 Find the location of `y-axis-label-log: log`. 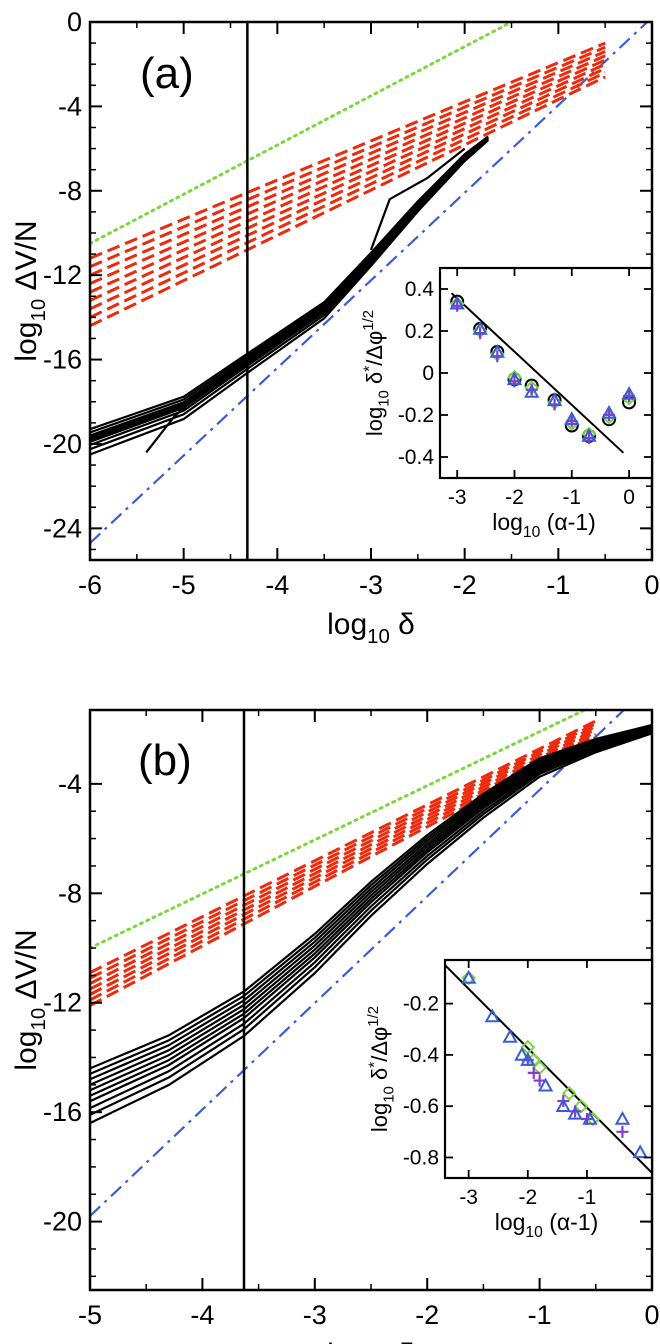

y-axis-label-log: log is located at coordinates (26, 342).